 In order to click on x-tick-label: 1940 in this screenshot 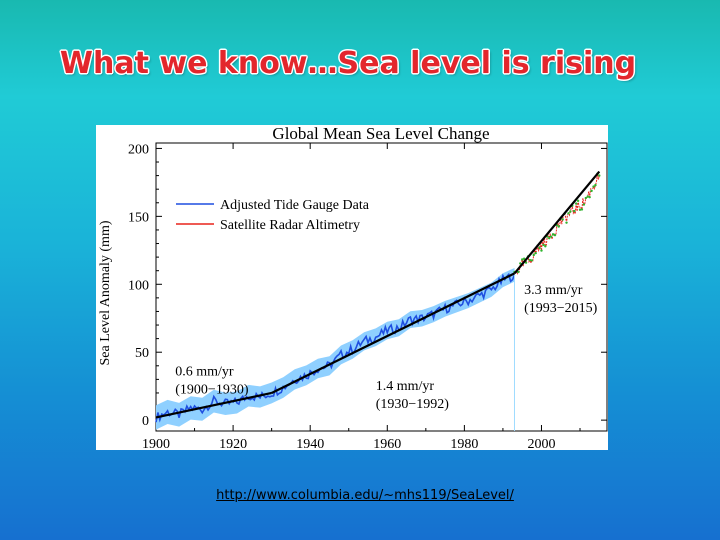, I will do `click(310, 443)`.